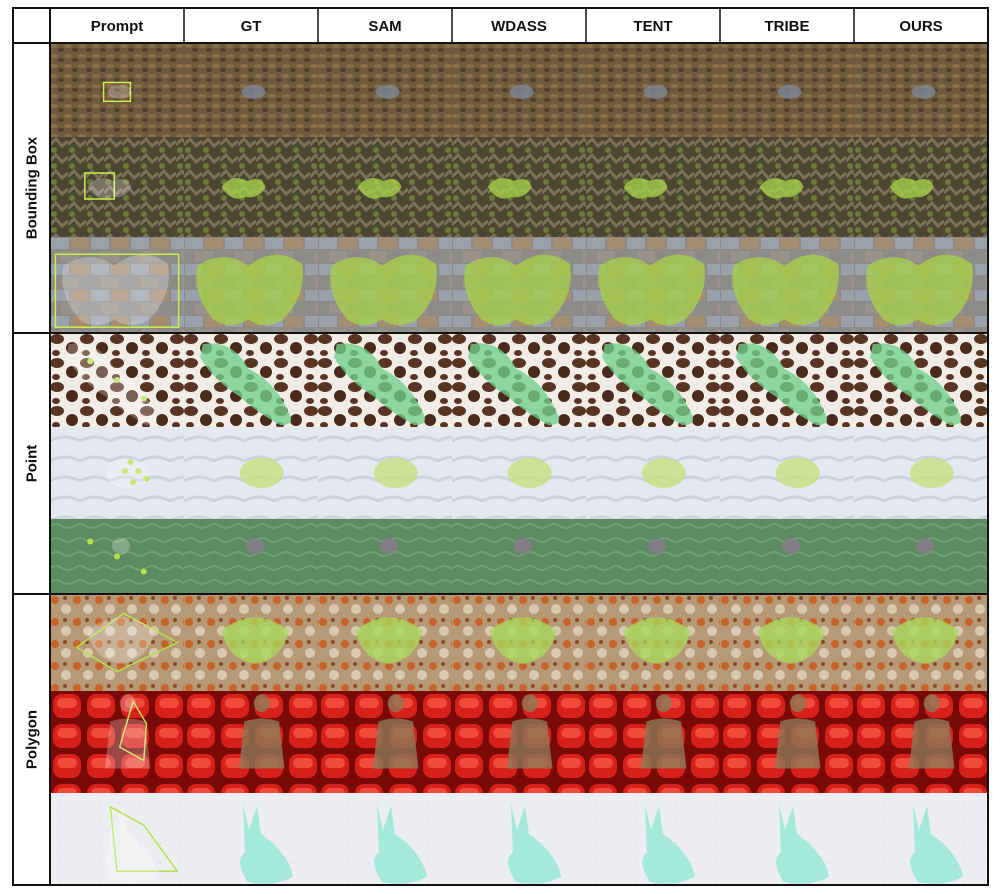 This screenshot has width=1000, height=894. I want to click on cell-seal-pup-on-snow-tent, so click(653, 473).